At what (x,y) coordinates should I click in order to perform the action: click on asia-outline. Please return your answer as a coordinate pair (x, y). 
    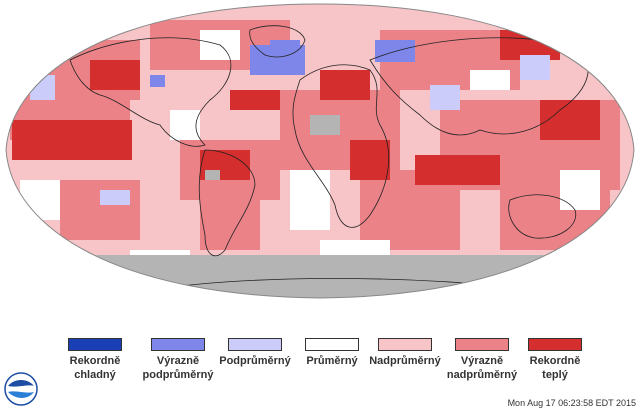
    Looking at the image, I should click on (479, 86).